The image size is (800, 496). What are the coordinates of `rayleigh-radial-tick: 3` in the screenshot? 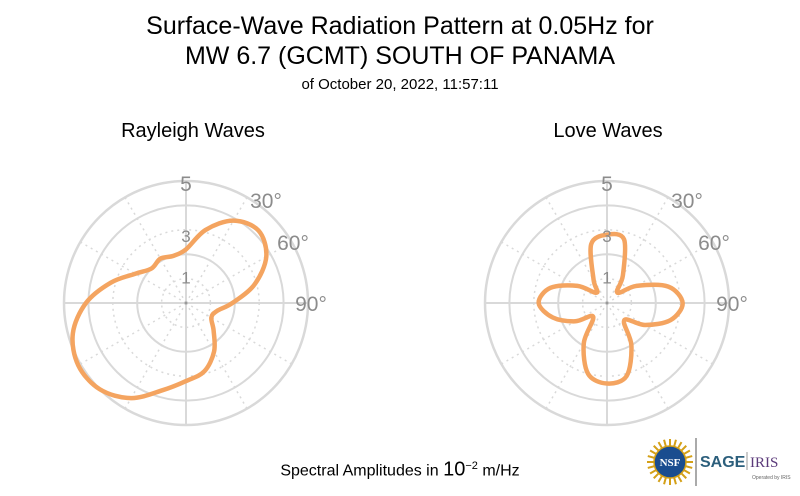 It's located at (185, 236).